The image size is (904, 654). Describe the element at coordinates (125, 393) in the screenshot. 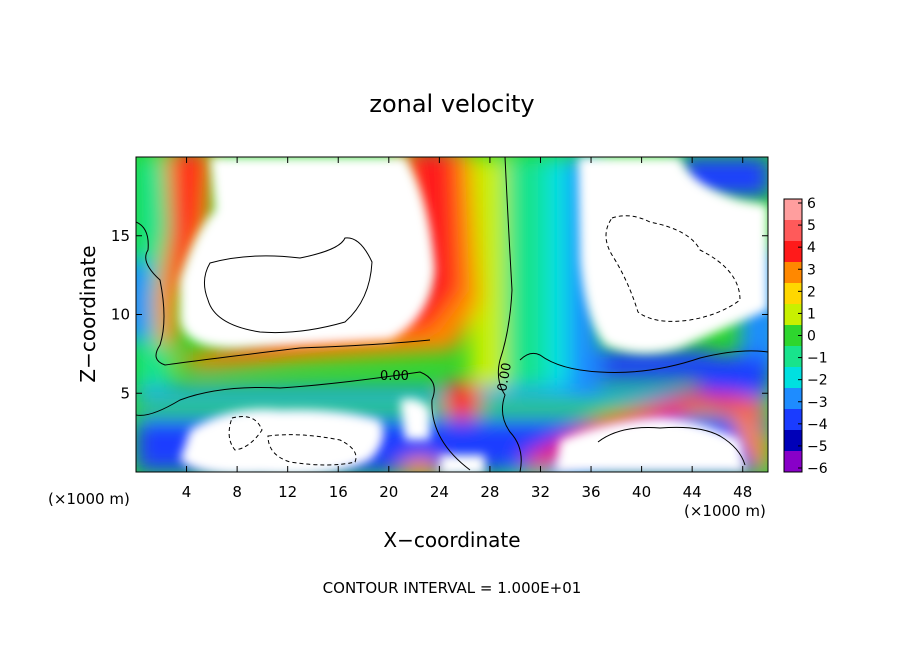

I see `y-tick-label: 5` at that location.